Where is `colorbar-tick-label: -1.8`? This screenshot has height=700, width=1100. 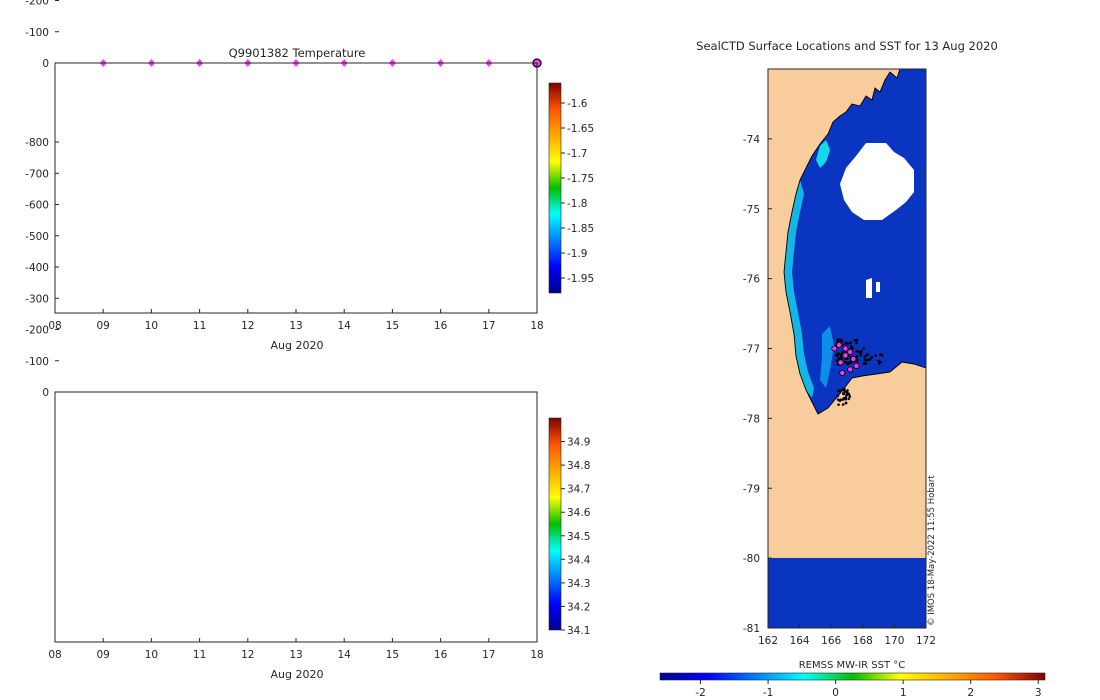
colorbar-tick-label: -1.8 is located at coordinates (577, 204).